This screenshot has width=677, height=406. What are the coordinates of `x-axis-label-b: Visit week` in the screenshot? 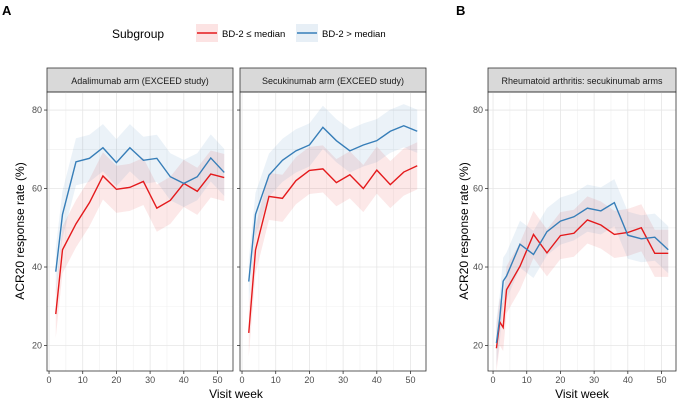 It's located at (582, 394).